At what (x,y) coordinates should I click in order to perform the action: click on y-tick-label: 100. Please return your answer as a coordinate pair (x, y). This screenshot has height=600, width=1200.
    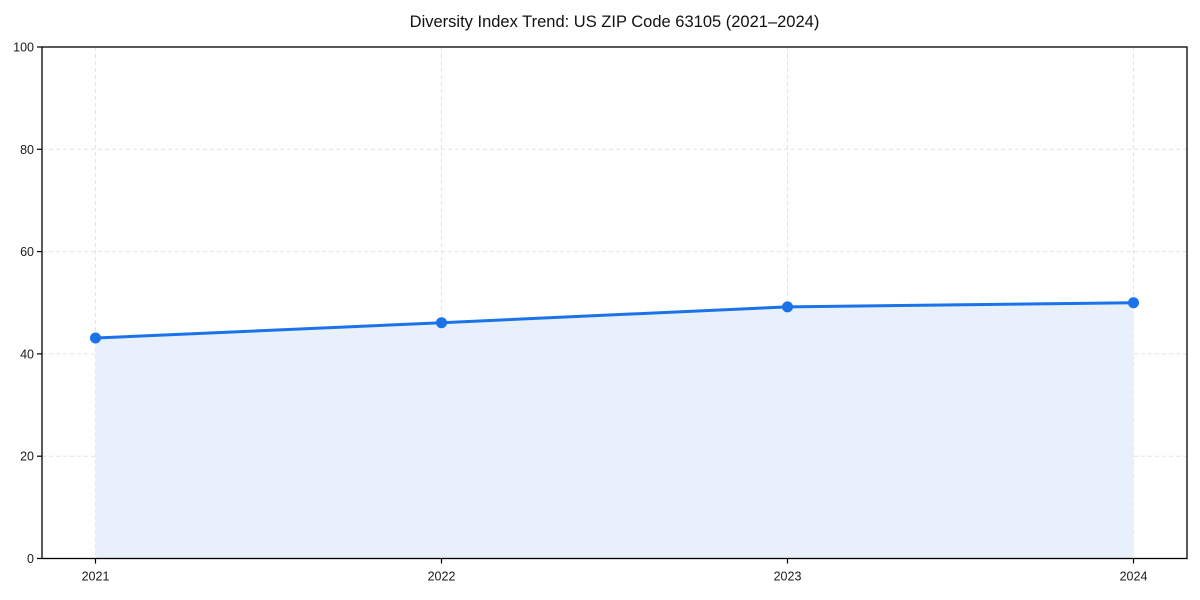
    Looking at the image, I should click on (23, 48).